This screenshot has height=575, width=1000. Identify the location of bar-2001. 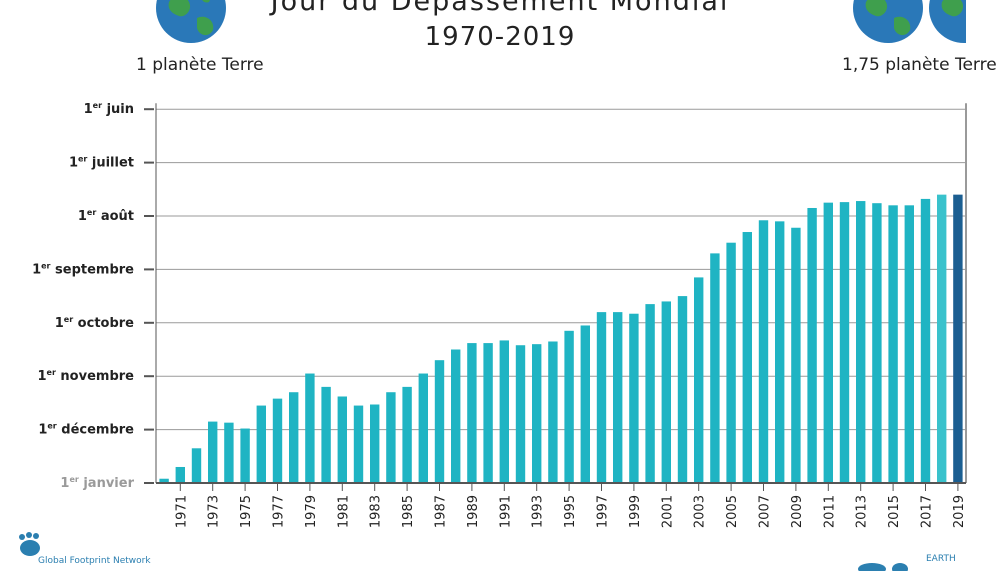
(666, 392).